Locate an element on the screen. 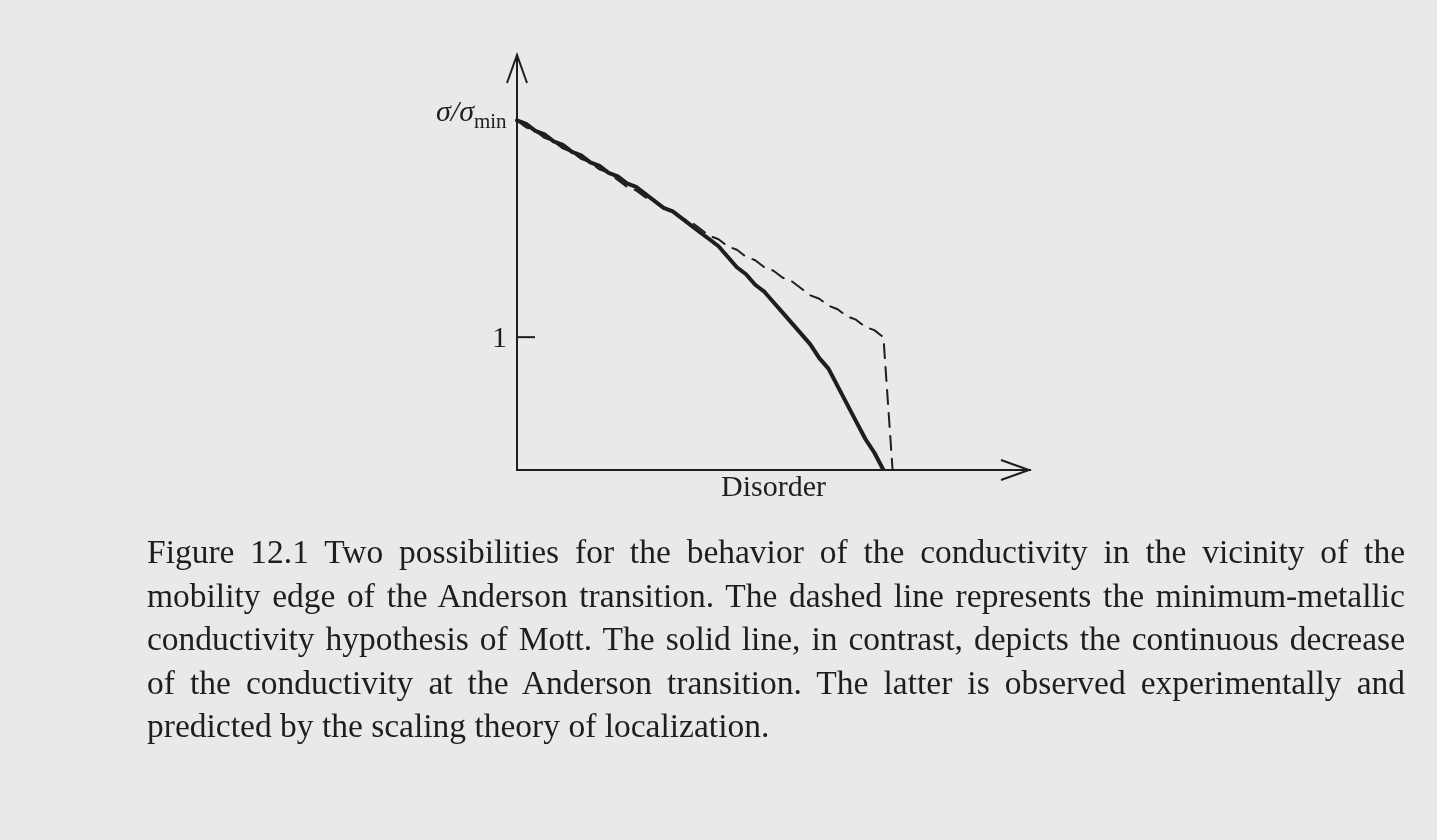 This screenshot has height=840, width=1437. x-axis-title: Disorder is located at coordinates (773, 485).